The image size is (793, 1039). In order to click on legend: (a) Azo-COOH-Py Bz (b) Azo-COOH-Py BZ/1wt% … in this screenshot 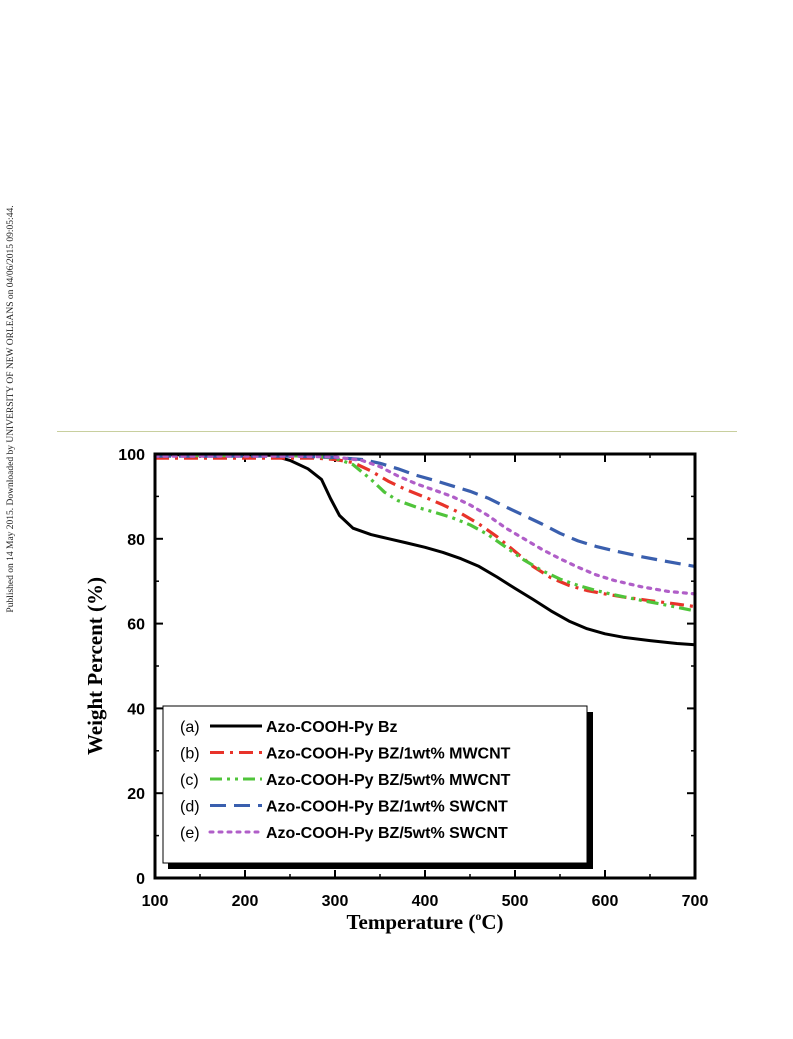, I will do `click(377, 787)`.